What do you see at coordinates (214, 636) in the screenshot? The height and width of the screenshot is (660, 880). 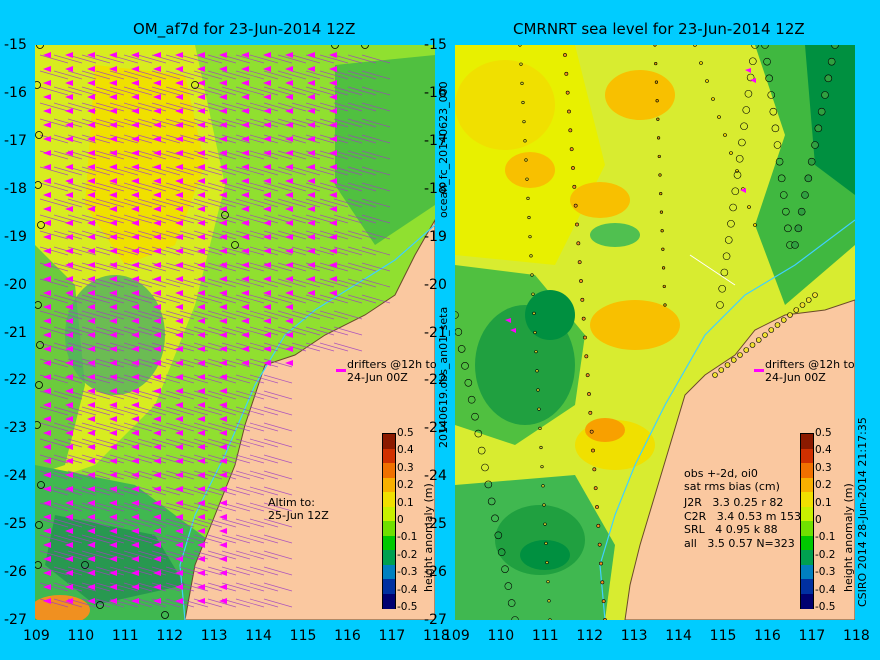 I see `x-tick-label: 113` at bounding box center [214, 636].